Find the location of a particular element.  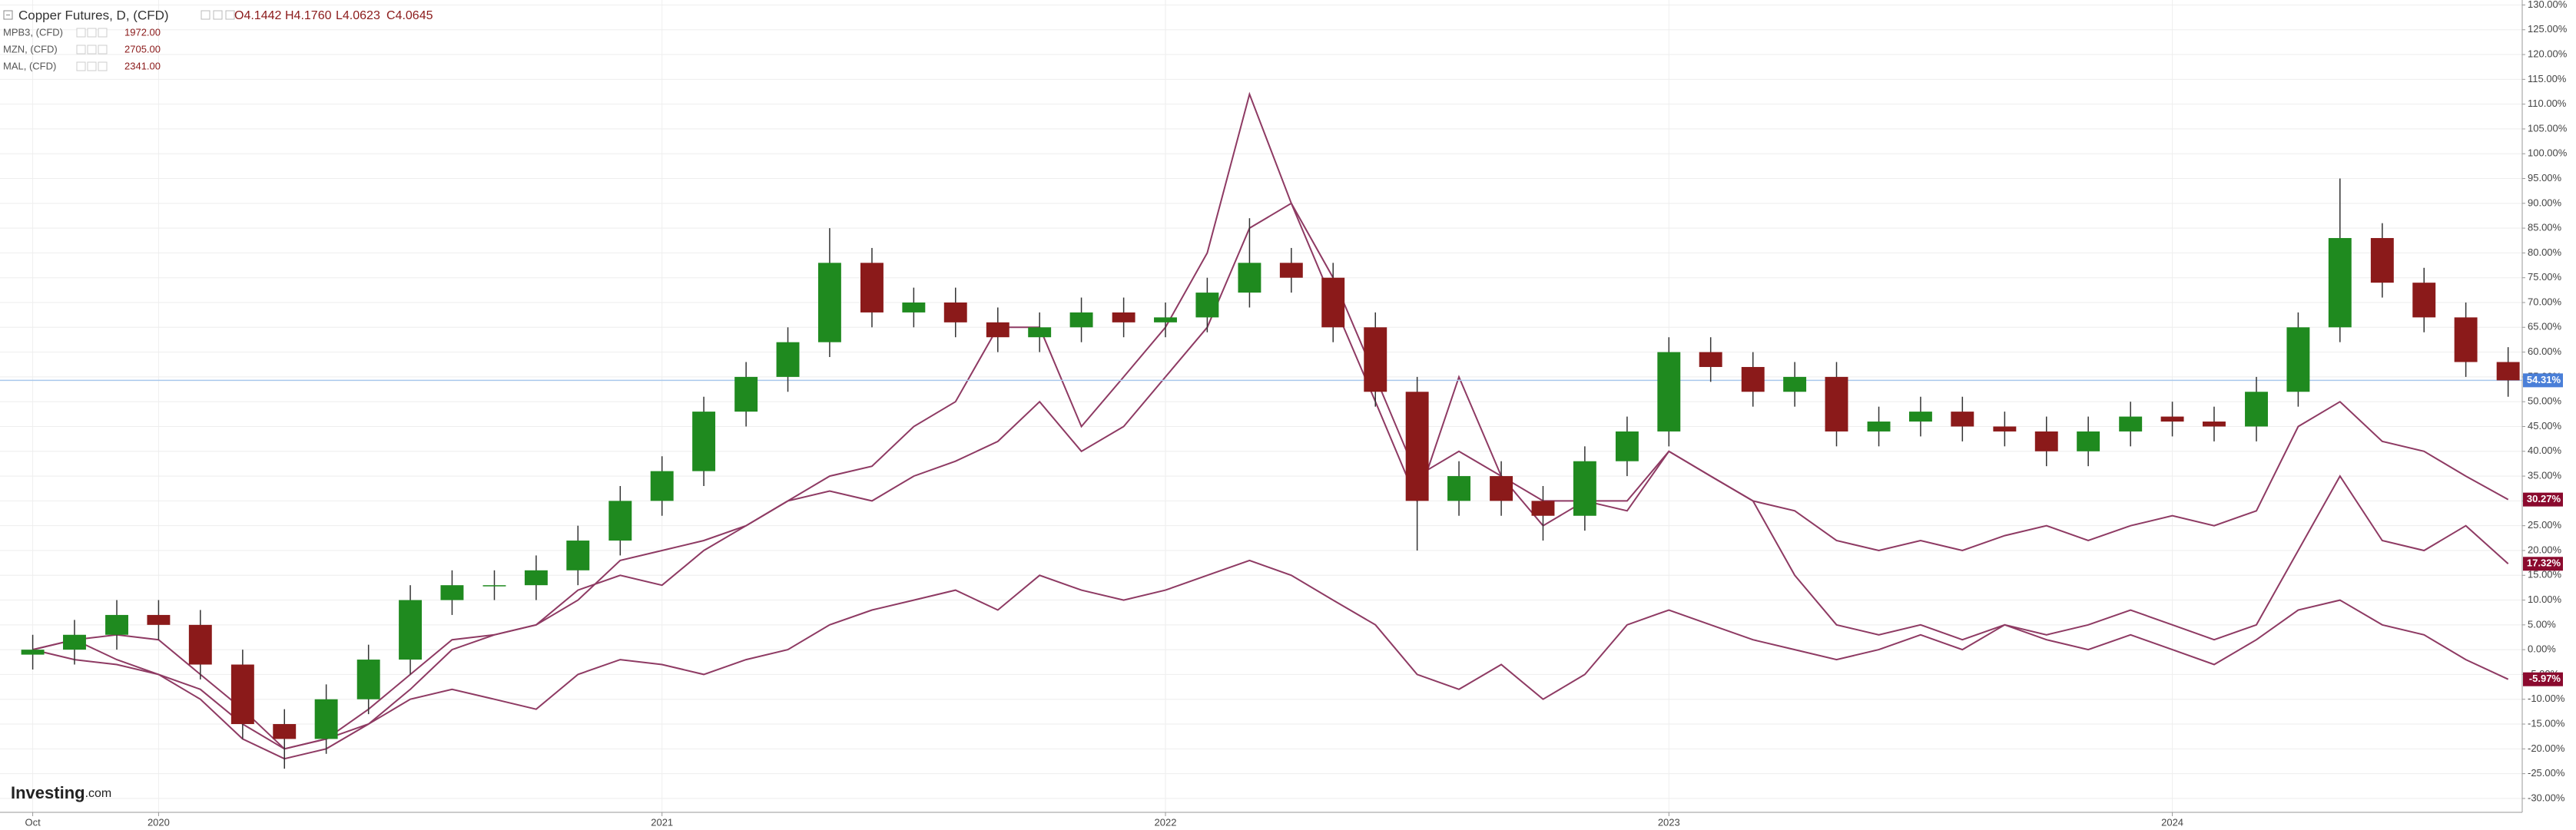

y-tick-label: 60.00% is located at coordinates (2545, 351).